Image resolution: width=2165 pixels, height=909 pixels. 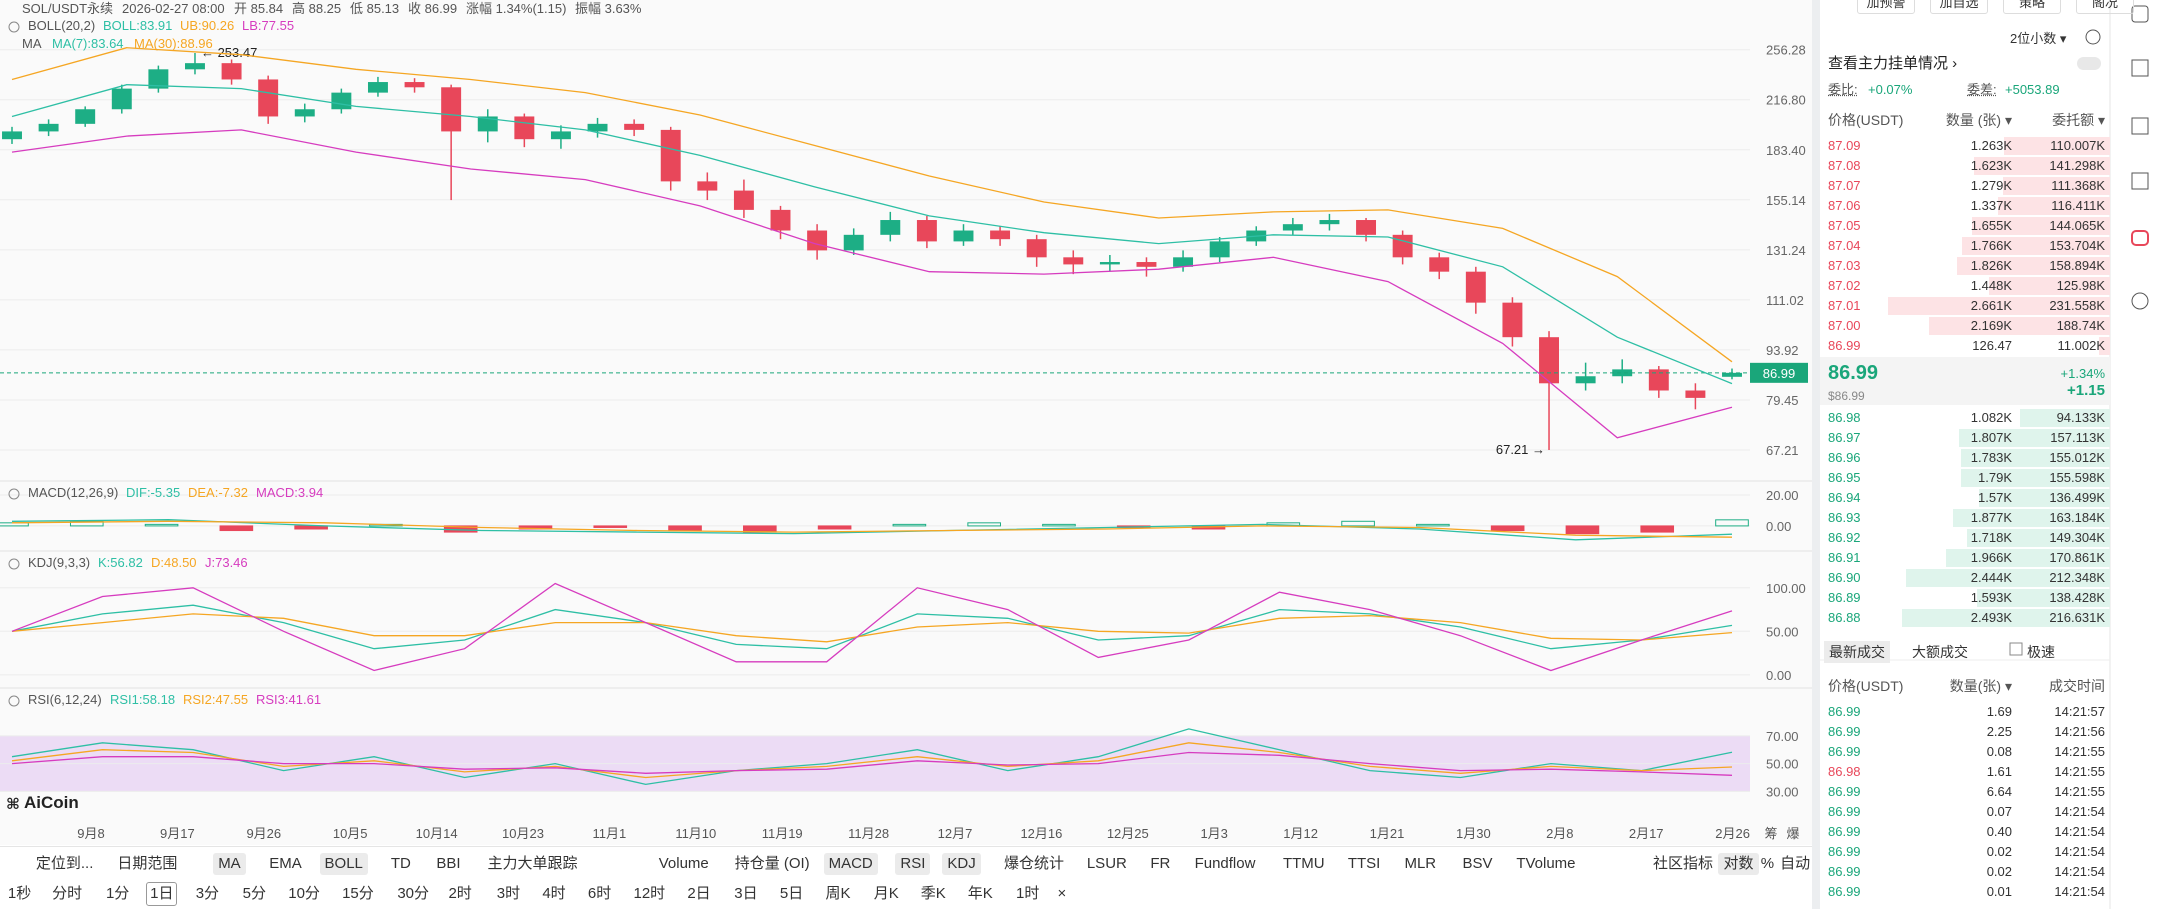 What do you see at coordinates (2079, 751) in the screenshot?
I see `trade-time: 14:21:55` at bounding box center [2079, 751].